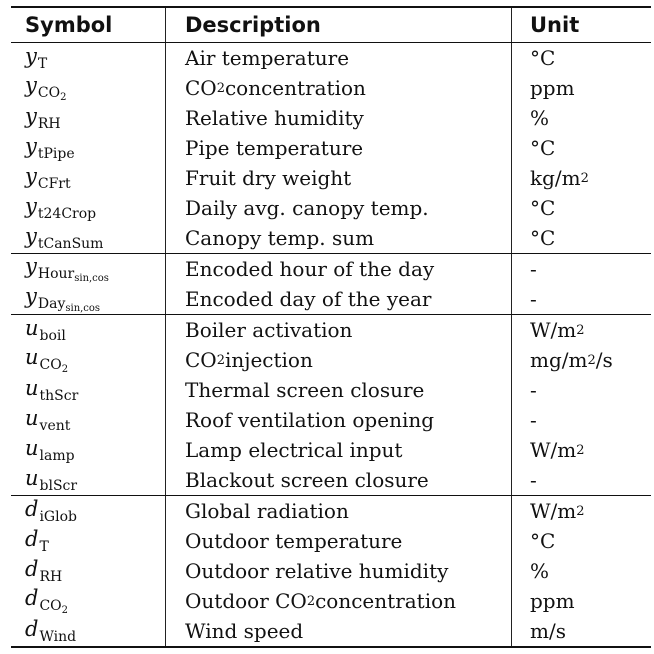 The width and height of the screenshot is (654, 654). I want to click on symbol-cell: diGlob, so click(88, 511).